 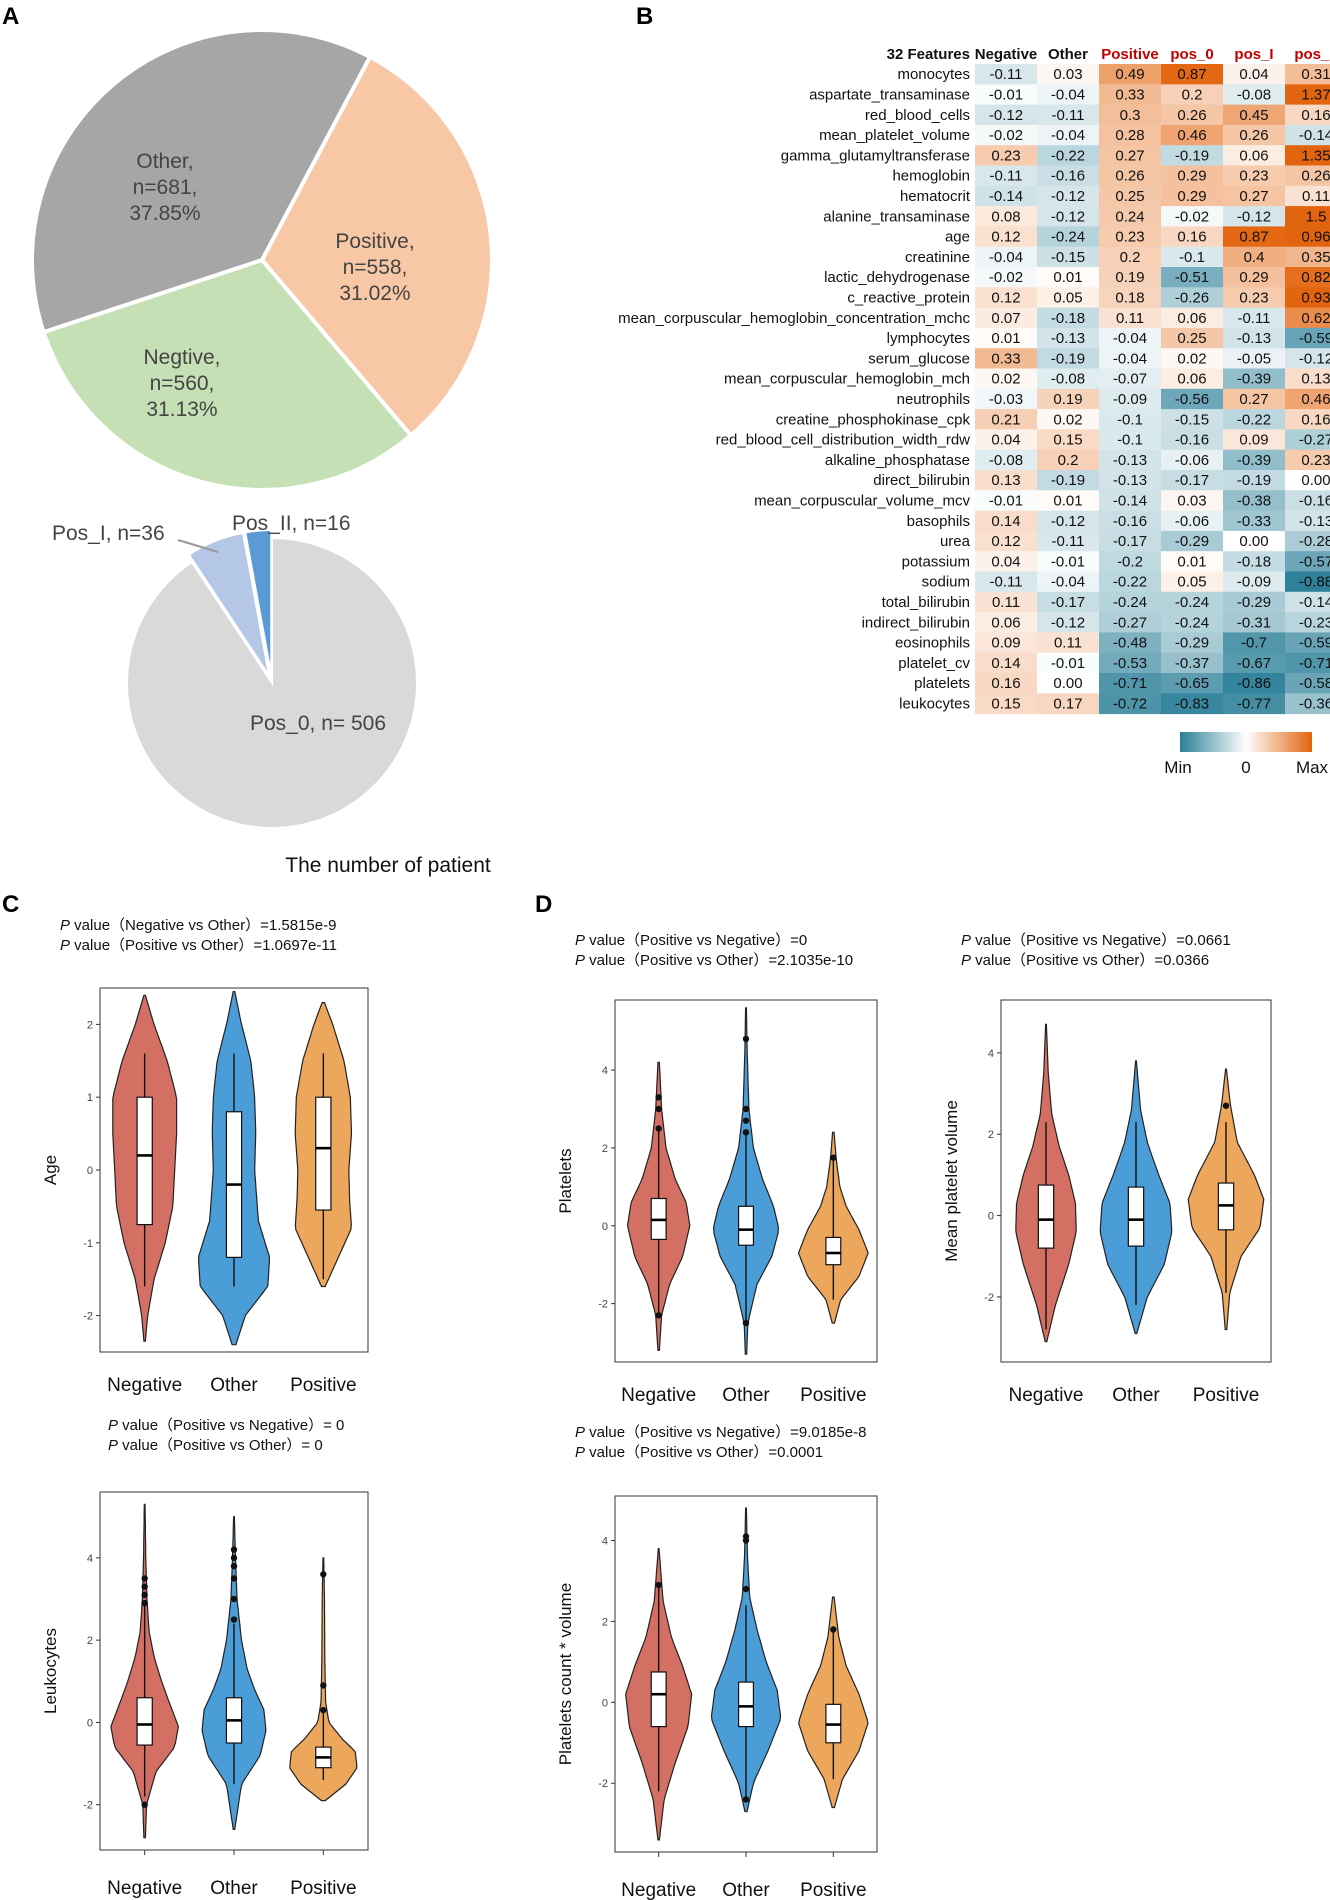 I want to click on outlier-point, so click(x=658, y=1128).